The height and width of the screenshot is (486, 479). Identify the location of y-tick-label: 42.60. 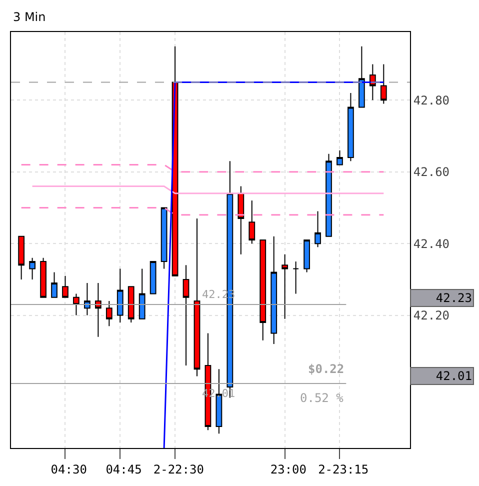
(431, 172).